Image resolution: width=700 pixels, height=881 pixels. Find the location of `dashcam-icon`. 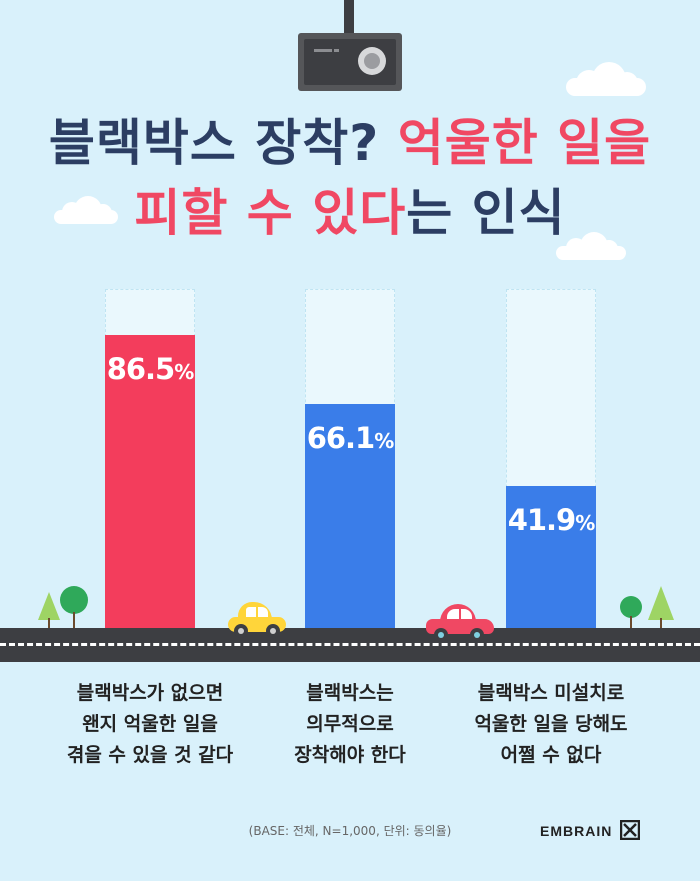

dashcam-icon is located at coordinates (350, 46).